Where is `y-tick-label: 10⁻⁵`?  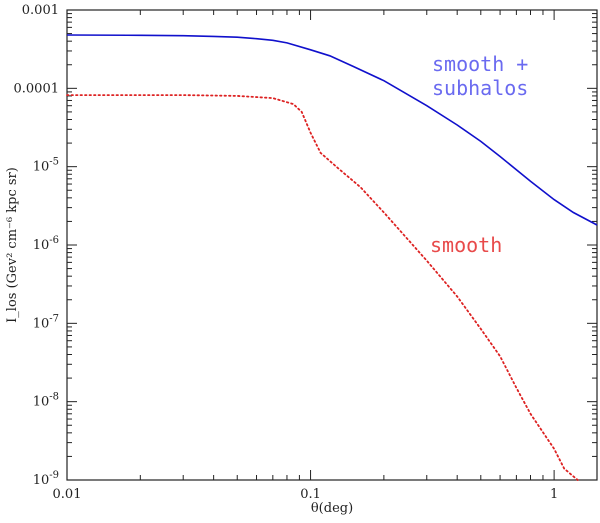
y-tick-label: 10⁻⁵ is located at coordinates (46, 166).